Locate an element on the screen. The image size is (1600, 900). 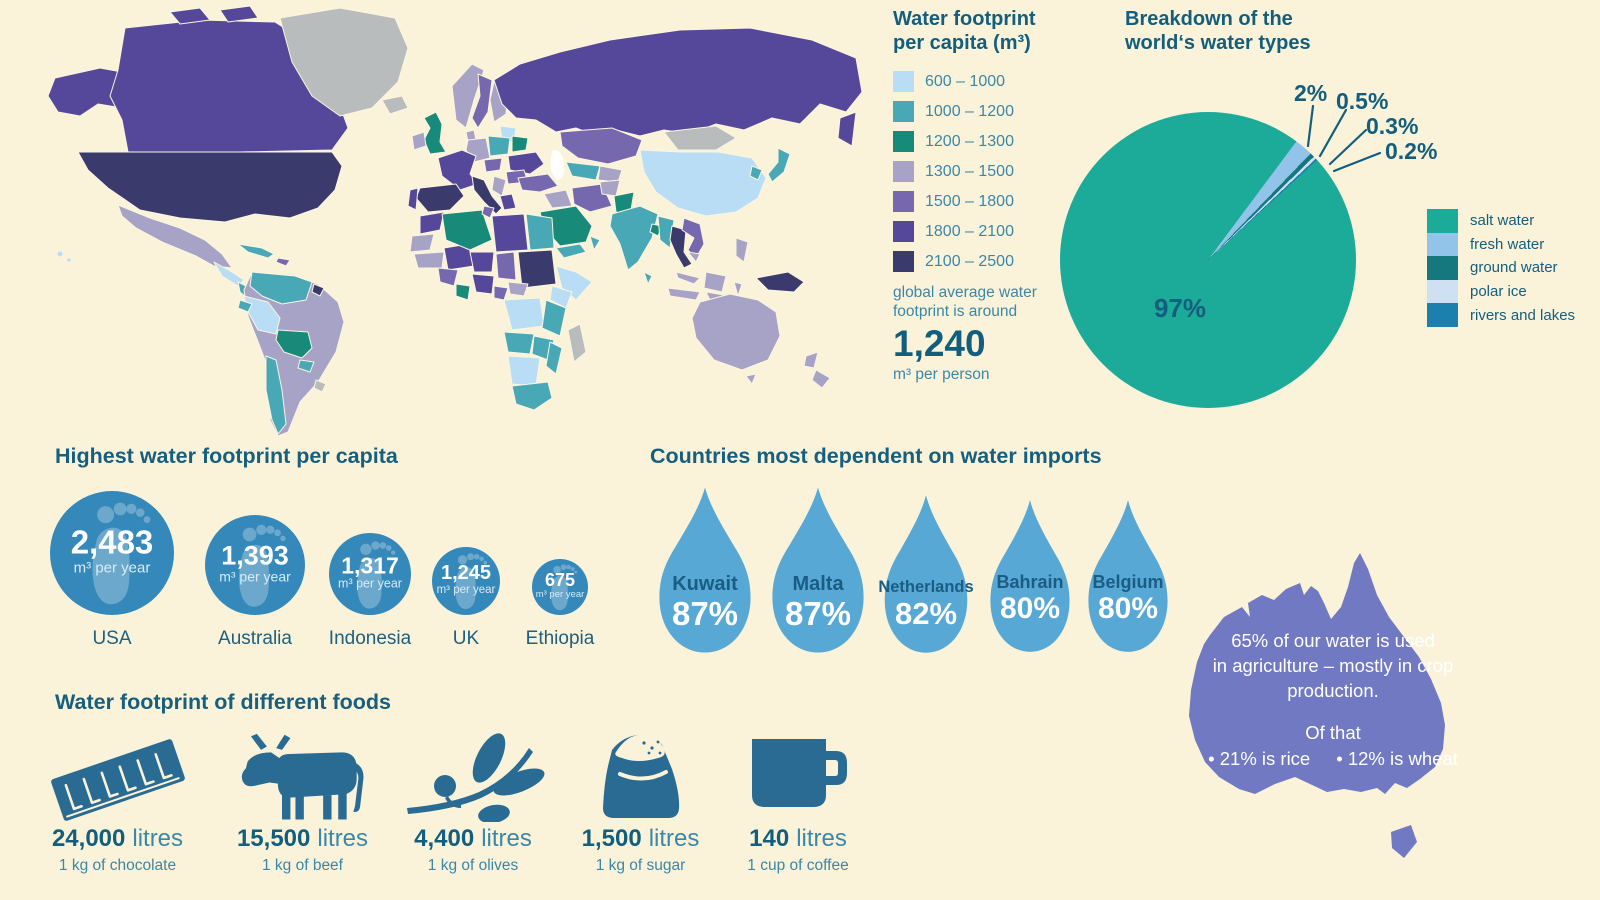
food-item-coffee: 140 litres 1 cup of coffee is located at coordinates (798, 801).